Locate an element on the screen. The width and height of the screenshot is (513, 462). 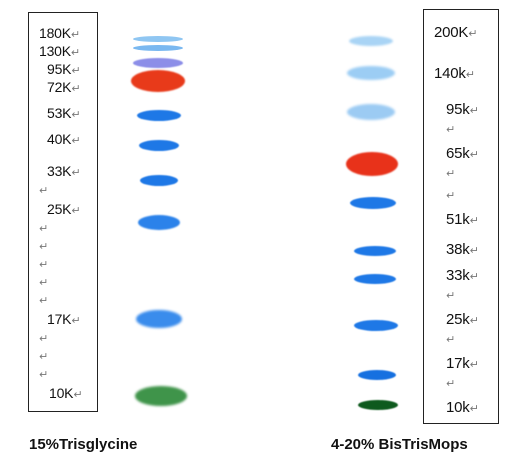
right-label-33k: 33k↵ is located at coordinates (462, 275).